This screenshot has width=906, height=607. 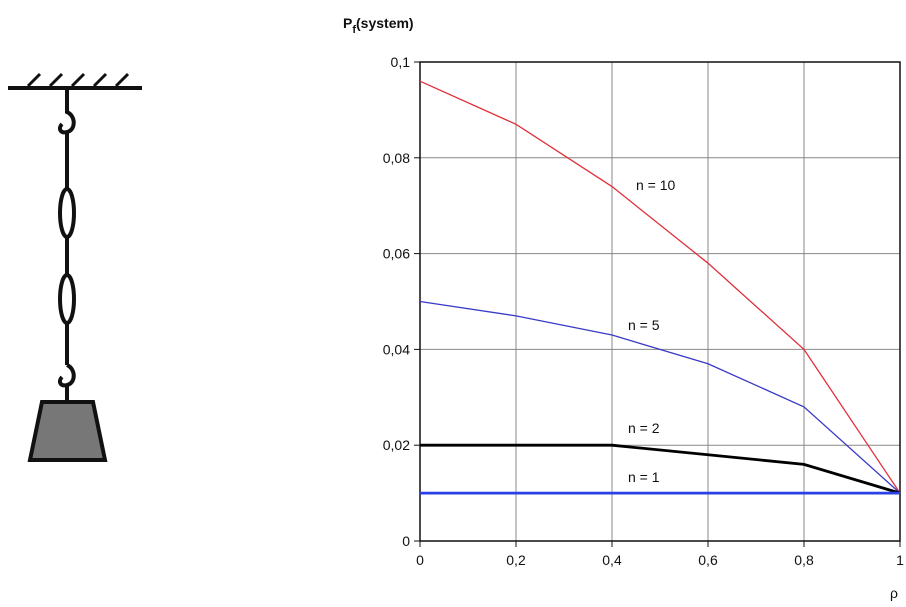 What do you see at coordinates (396, 349) in the screenshot?
I see `y-tick-label: 0,04` at bounding box center [396, 349].